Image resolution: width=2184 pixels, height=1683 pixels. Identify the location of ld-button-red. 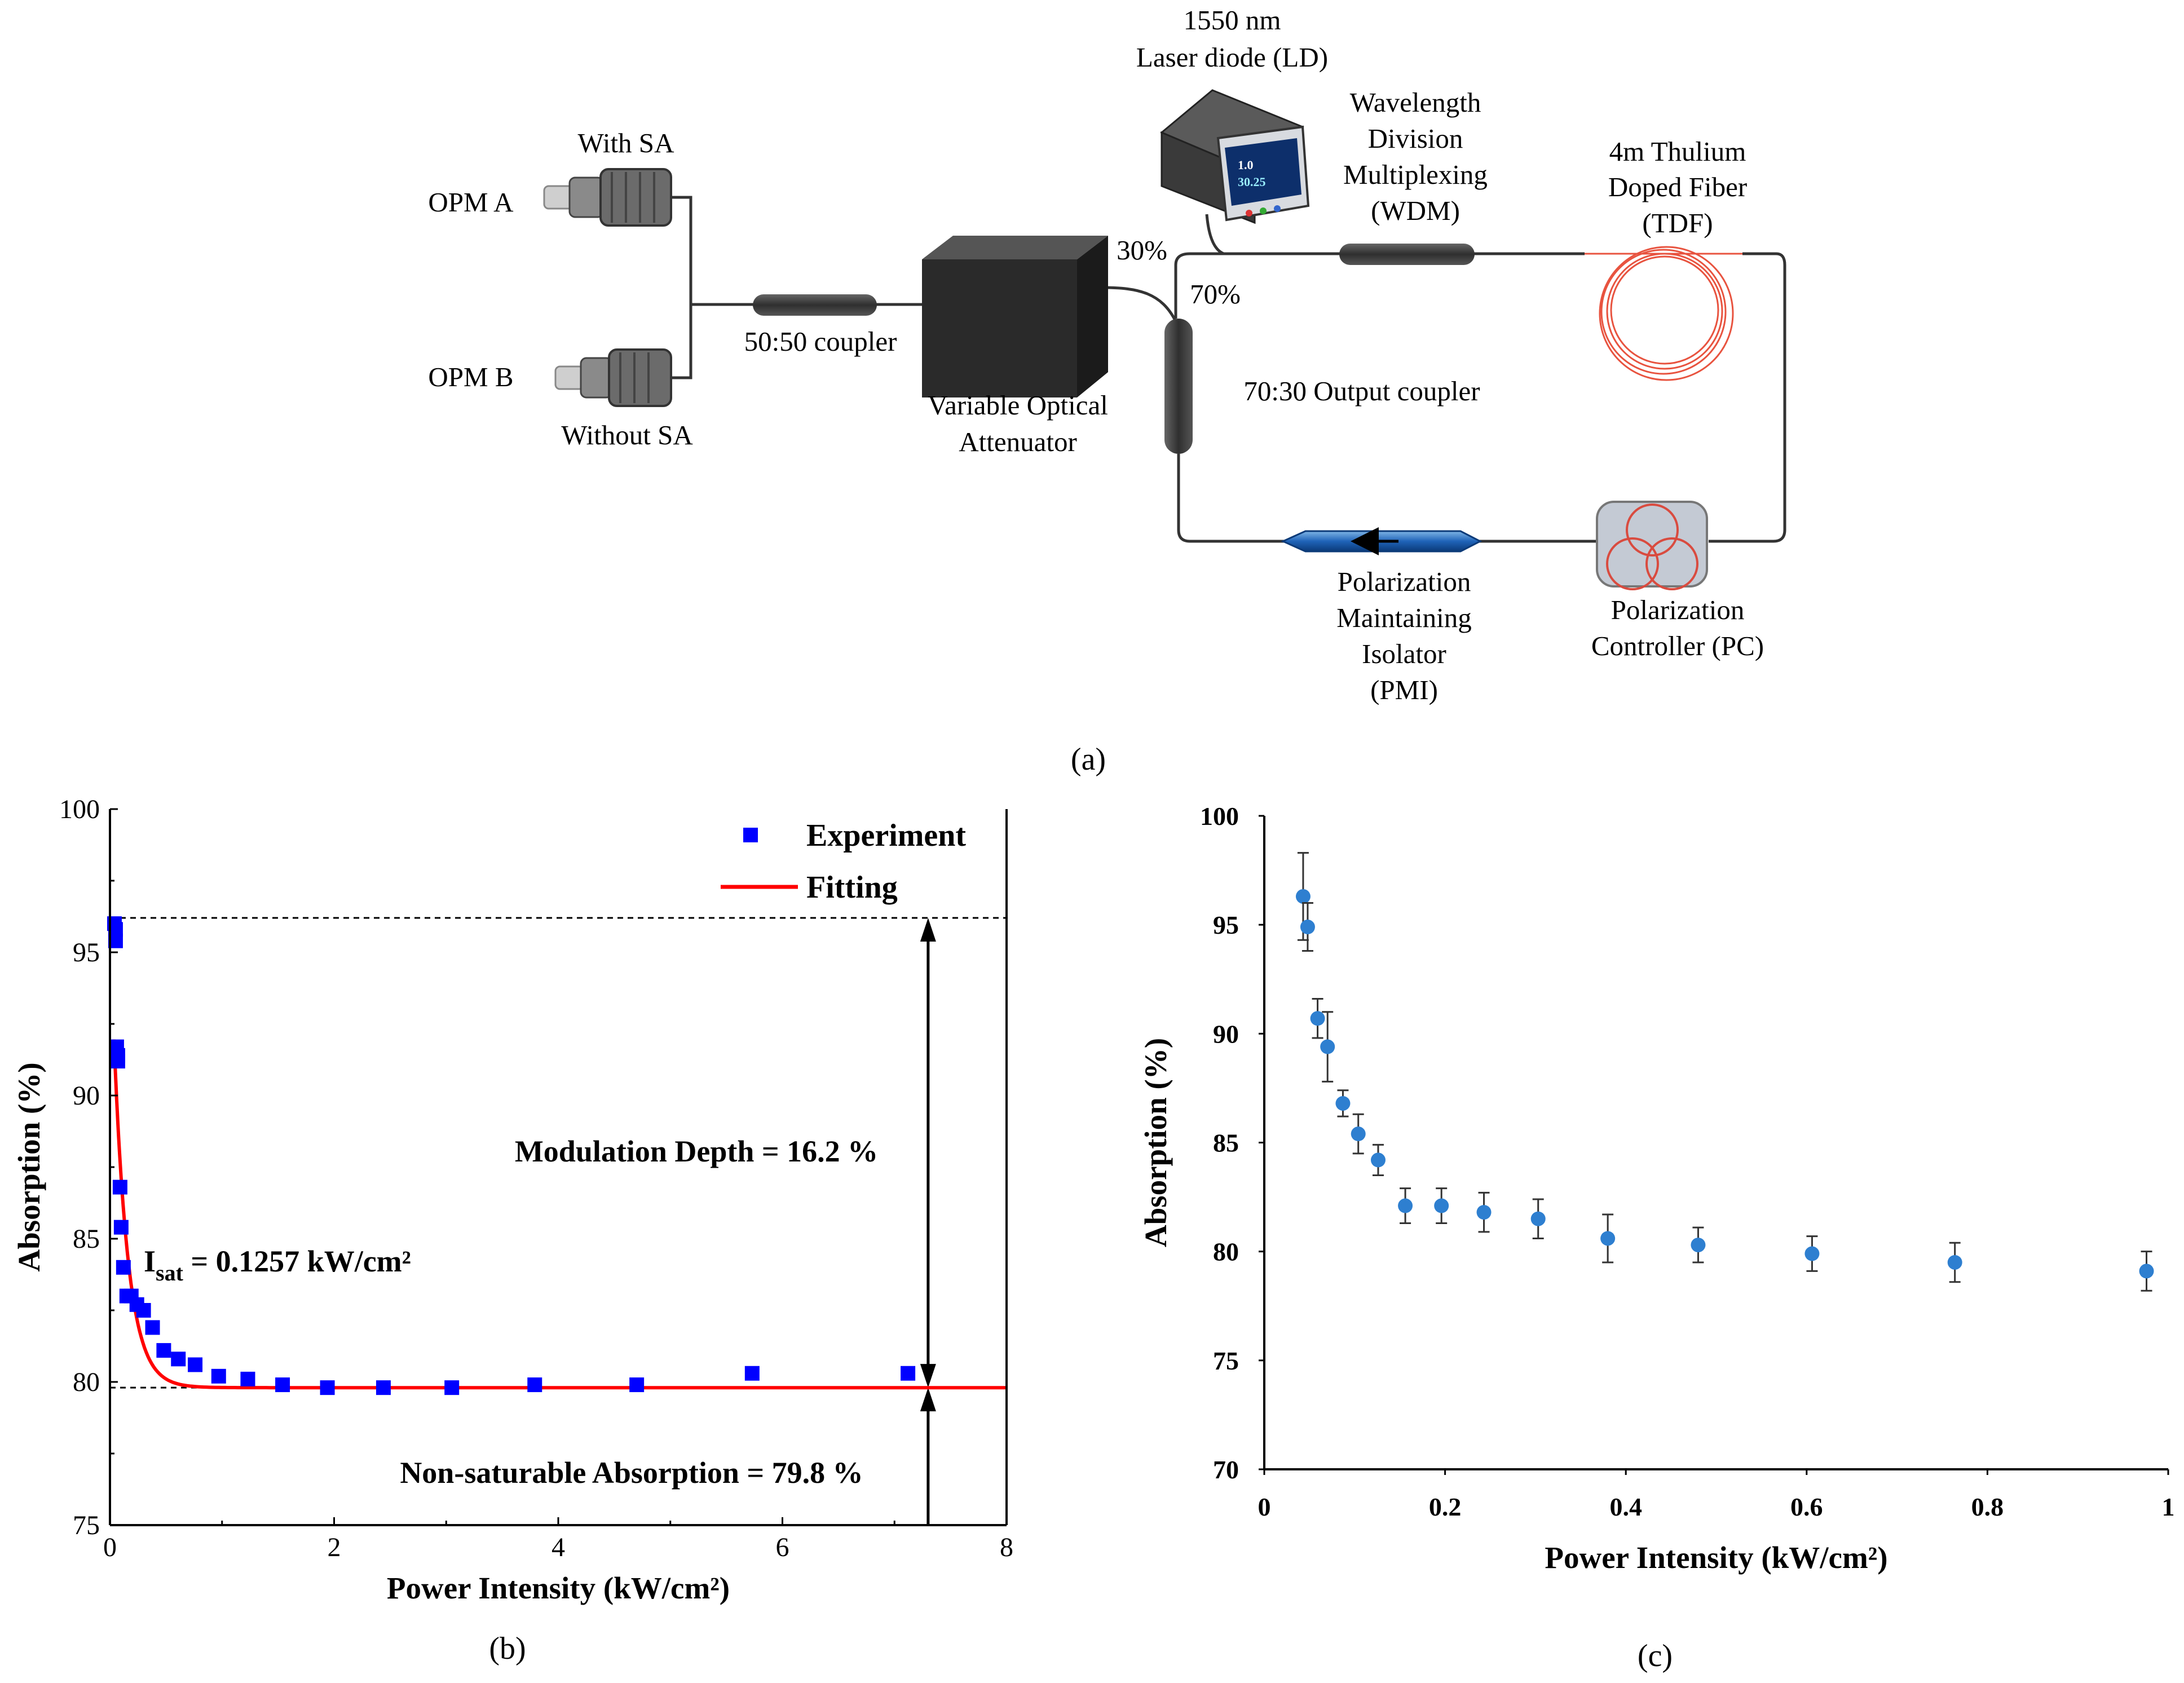
(1249, 214).